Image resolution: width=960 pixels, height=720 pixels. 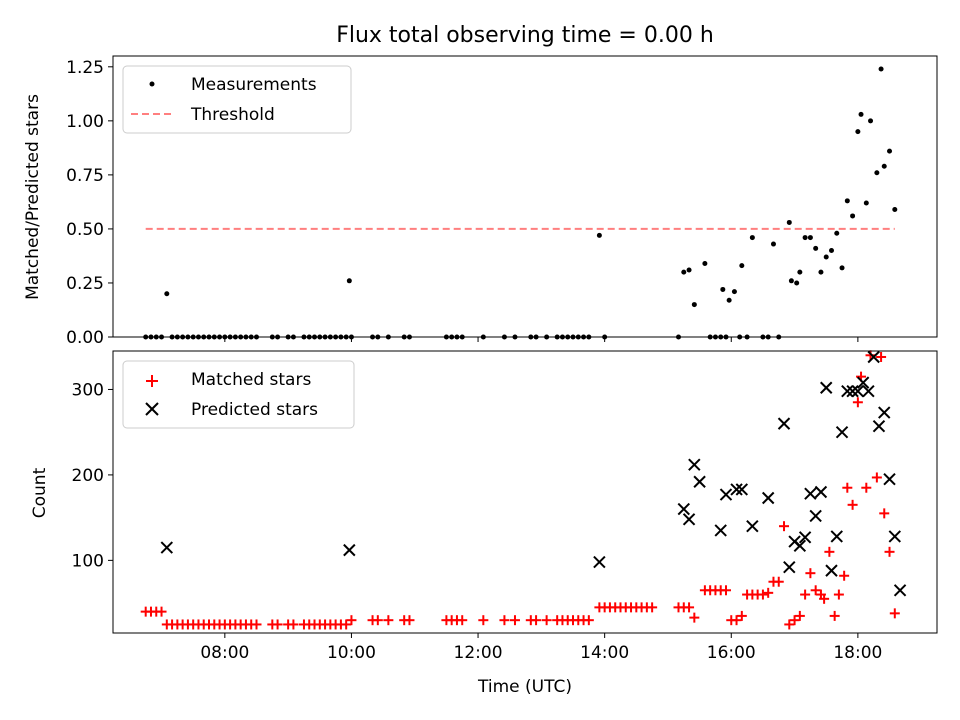 I want to click on top-y-axis-label: Matched/Predicted stars, so click(x=33, y=197).